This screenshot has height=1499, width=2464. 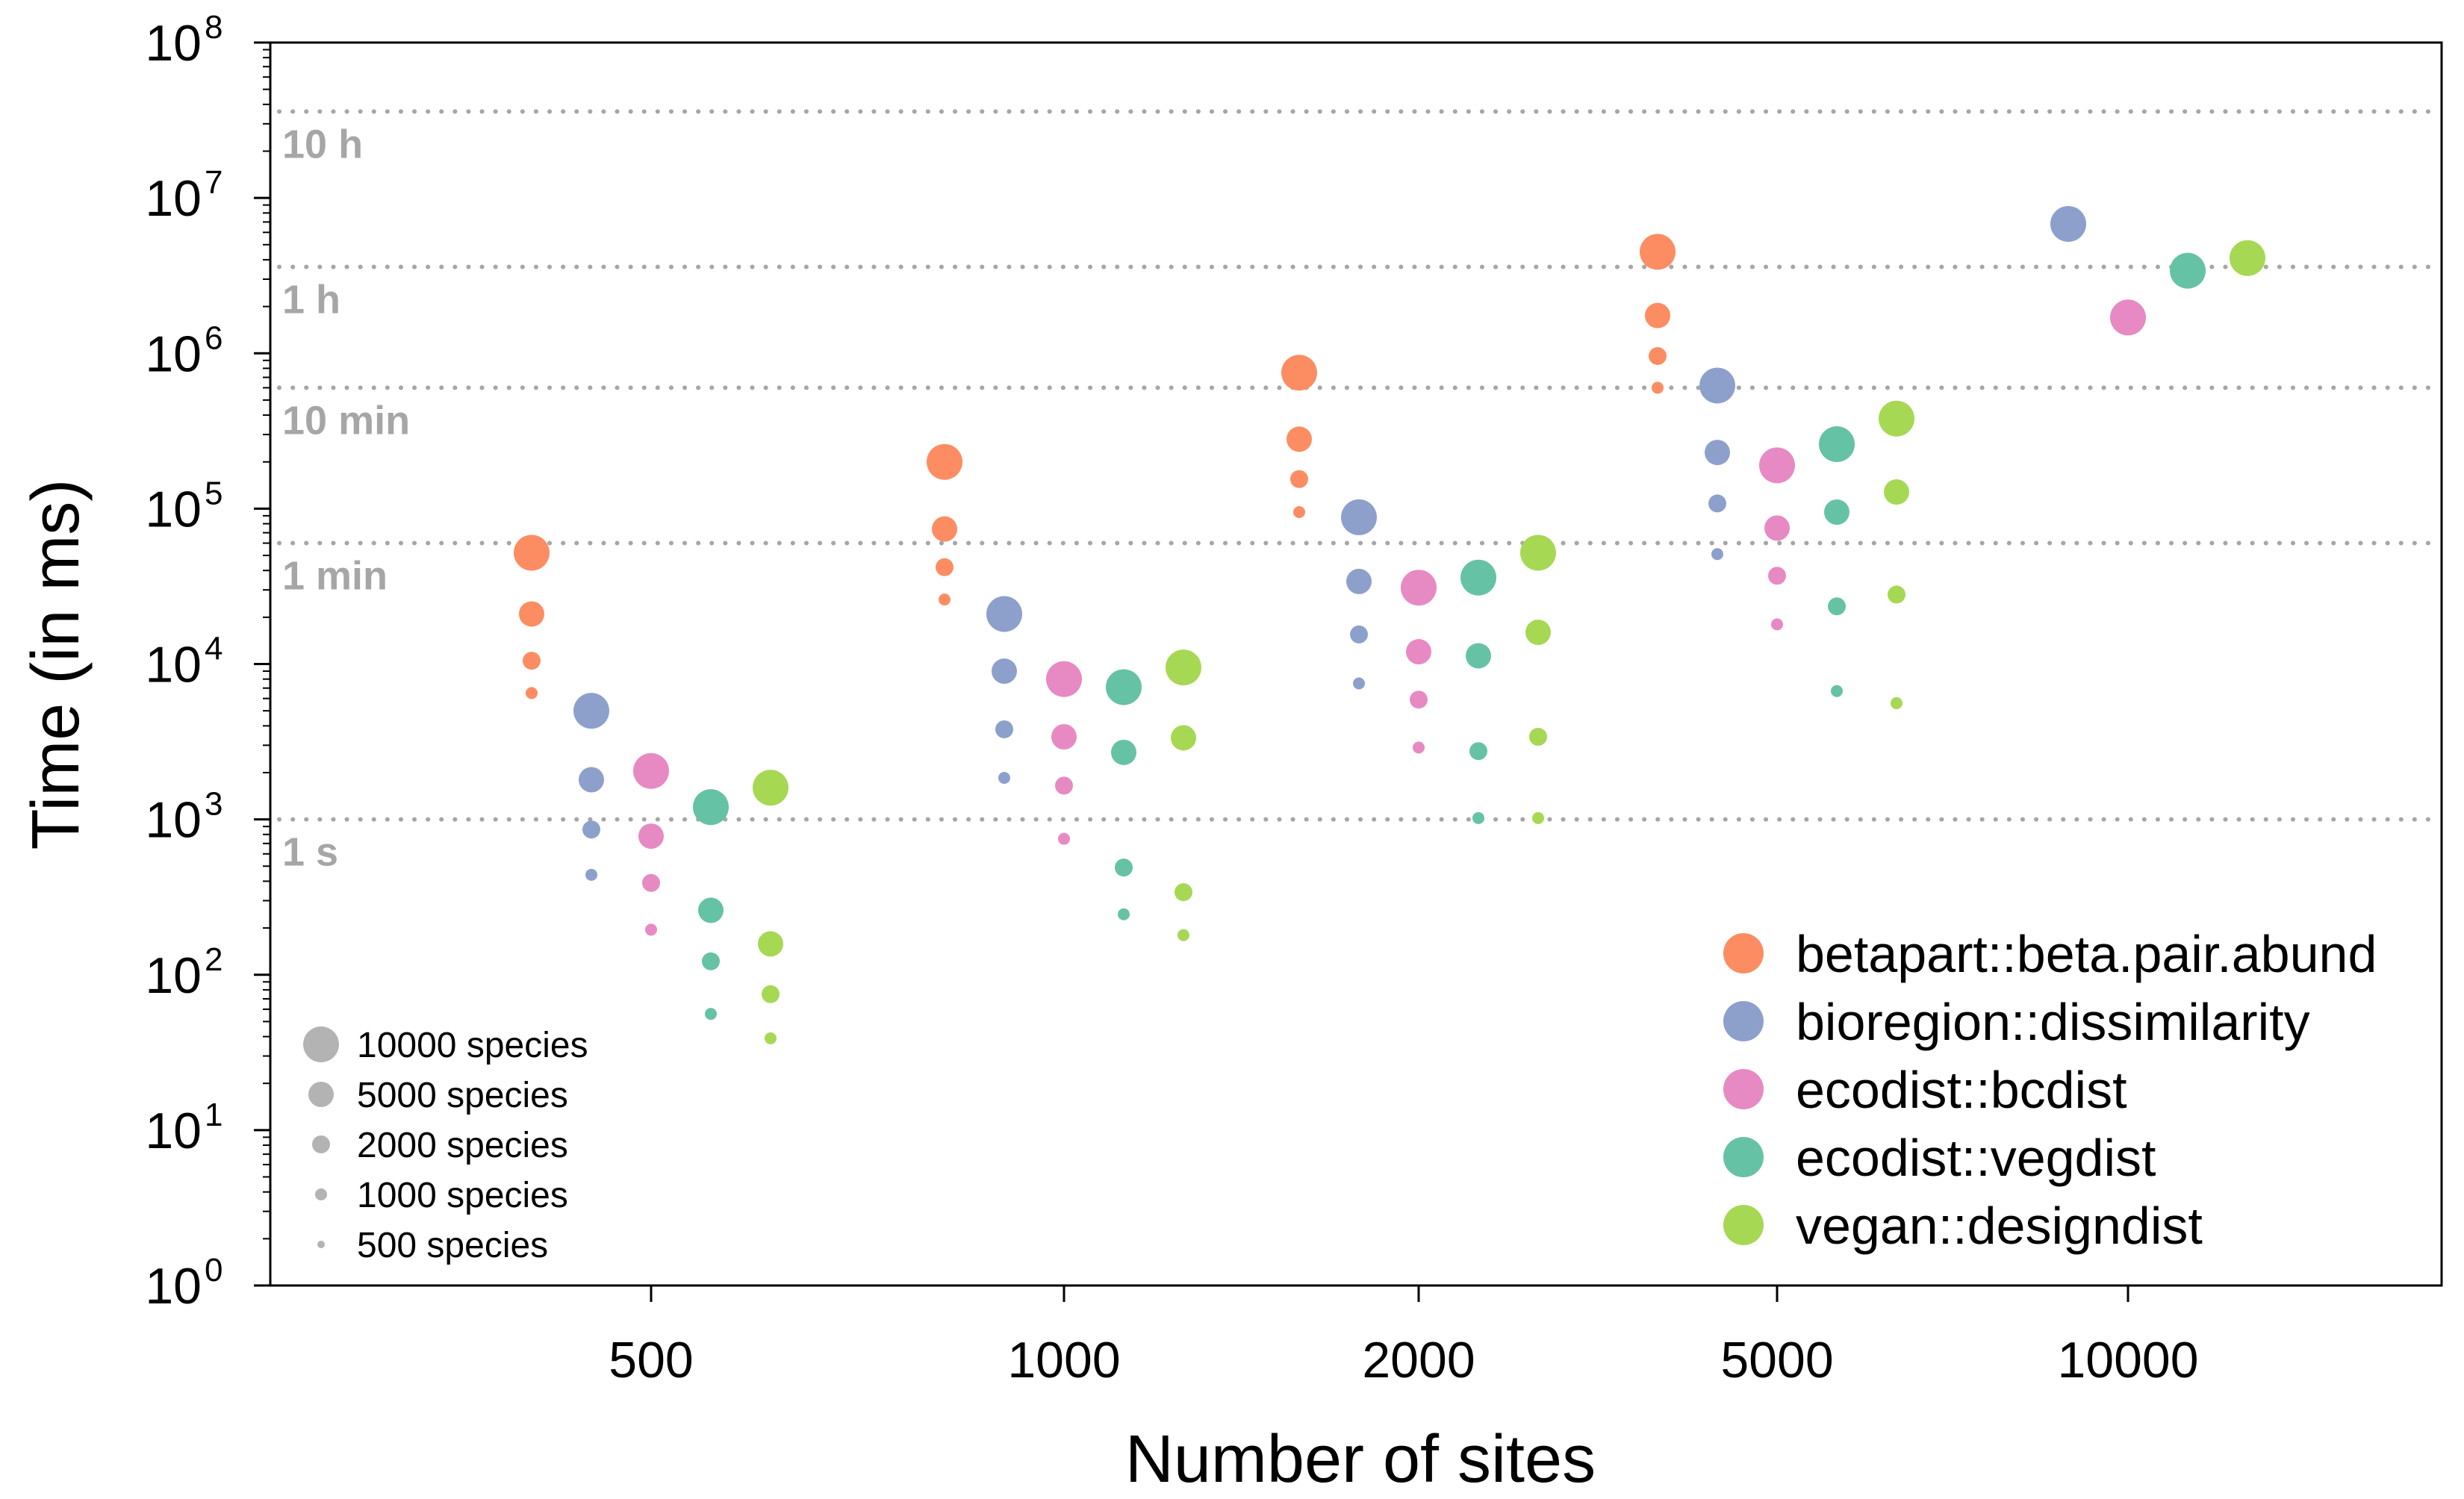 I want to click on y-tick-exponent: 6, so click(x=214, y=338).